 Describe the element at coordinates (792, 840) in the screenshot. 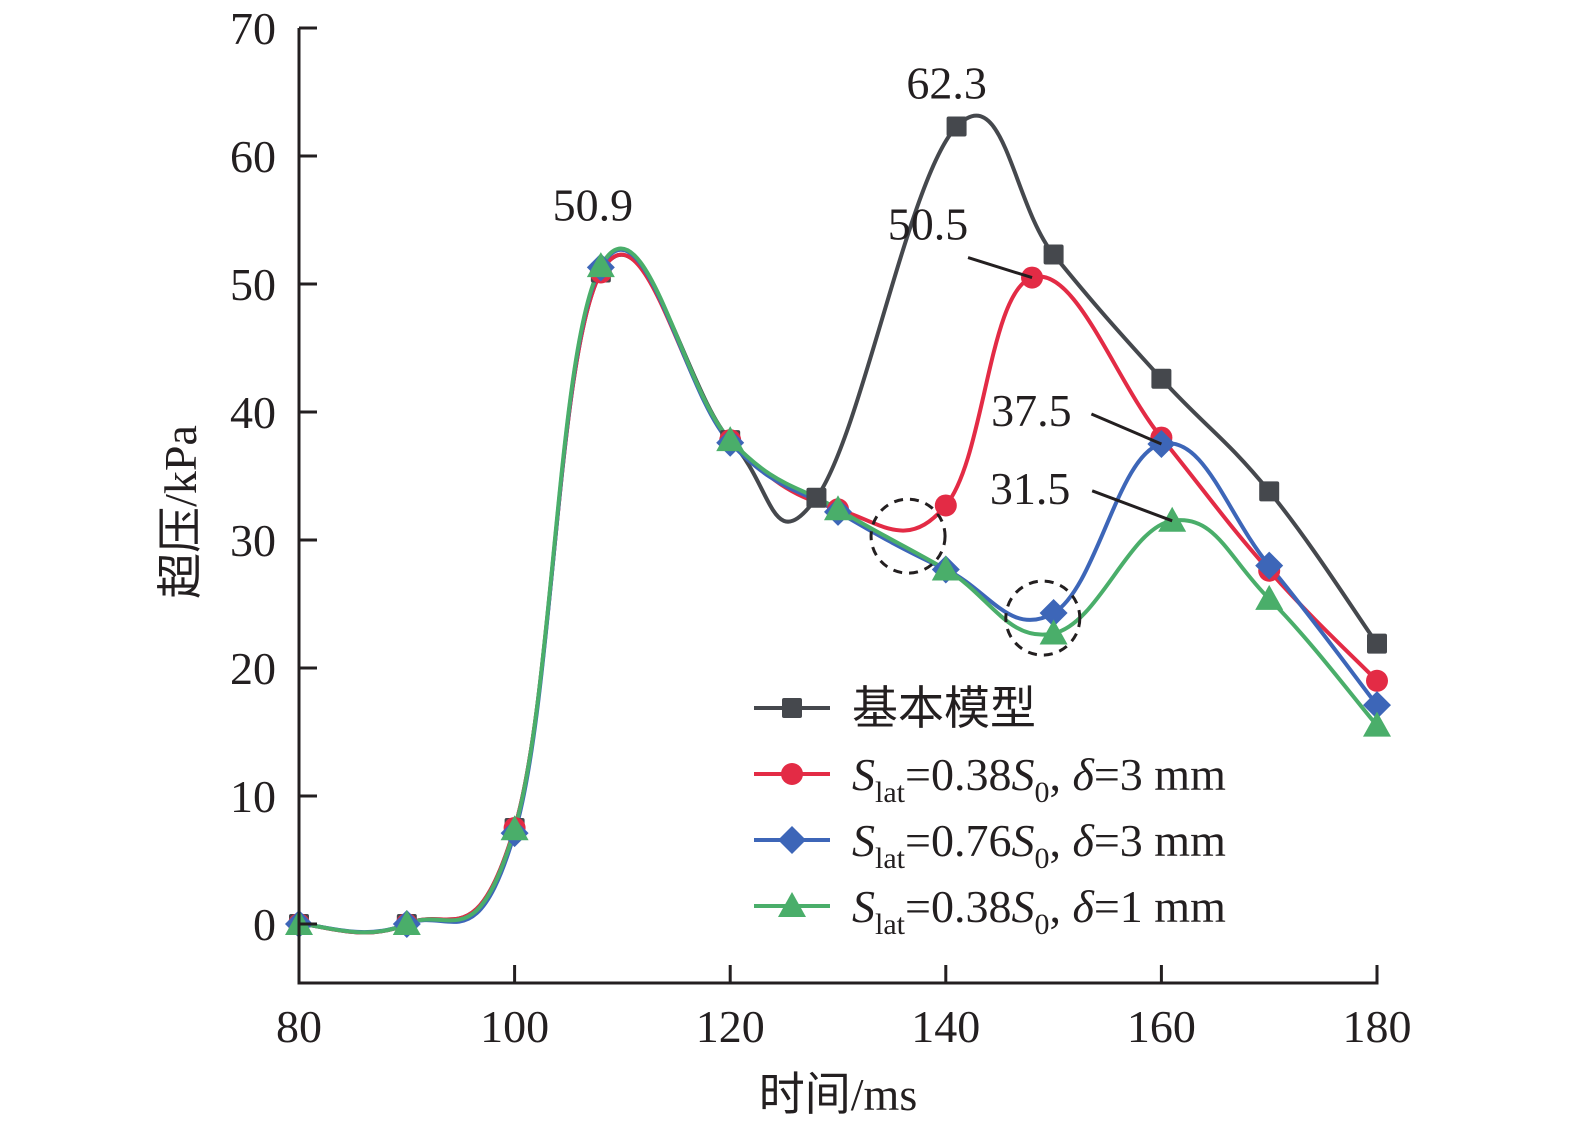

I see `legend-marker-diamond` at that location.